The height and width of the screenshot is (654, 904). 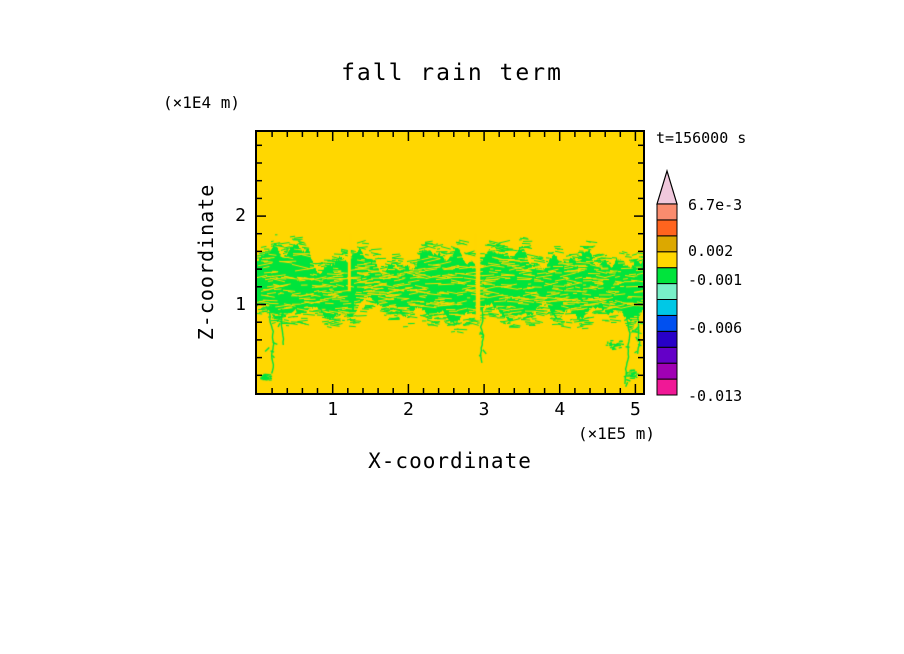 I want to click on x-axis-unit-label: (×1E5 m), so click(x=616, y=433).